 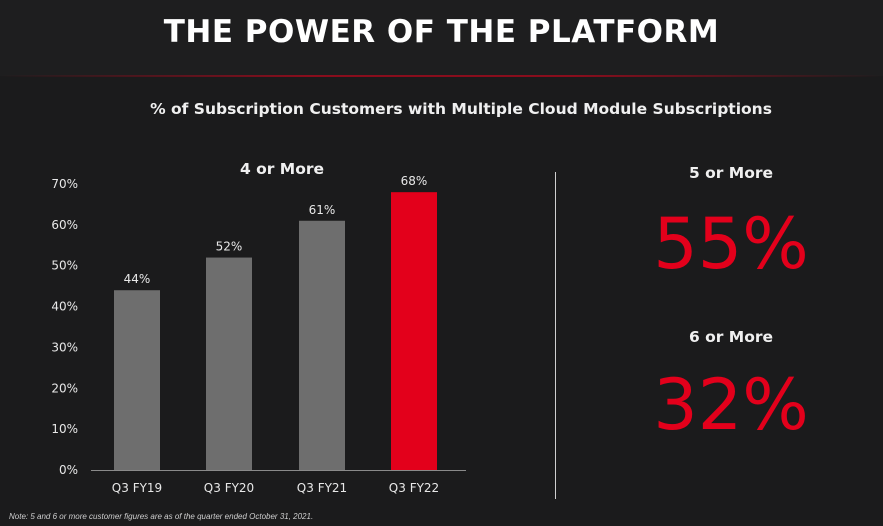 I want to click on x-category-label: Q3 FY19, so click(x=137, y=488).